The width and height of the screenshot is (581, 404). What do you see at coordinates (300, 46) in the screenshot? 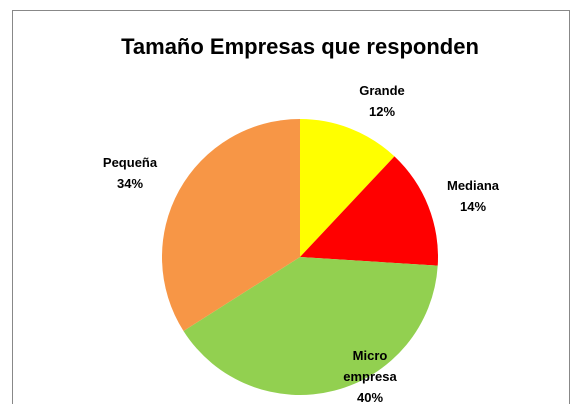
I see `chart-title: Tamaño Empresas que responden` at bounding box center [300, 46].